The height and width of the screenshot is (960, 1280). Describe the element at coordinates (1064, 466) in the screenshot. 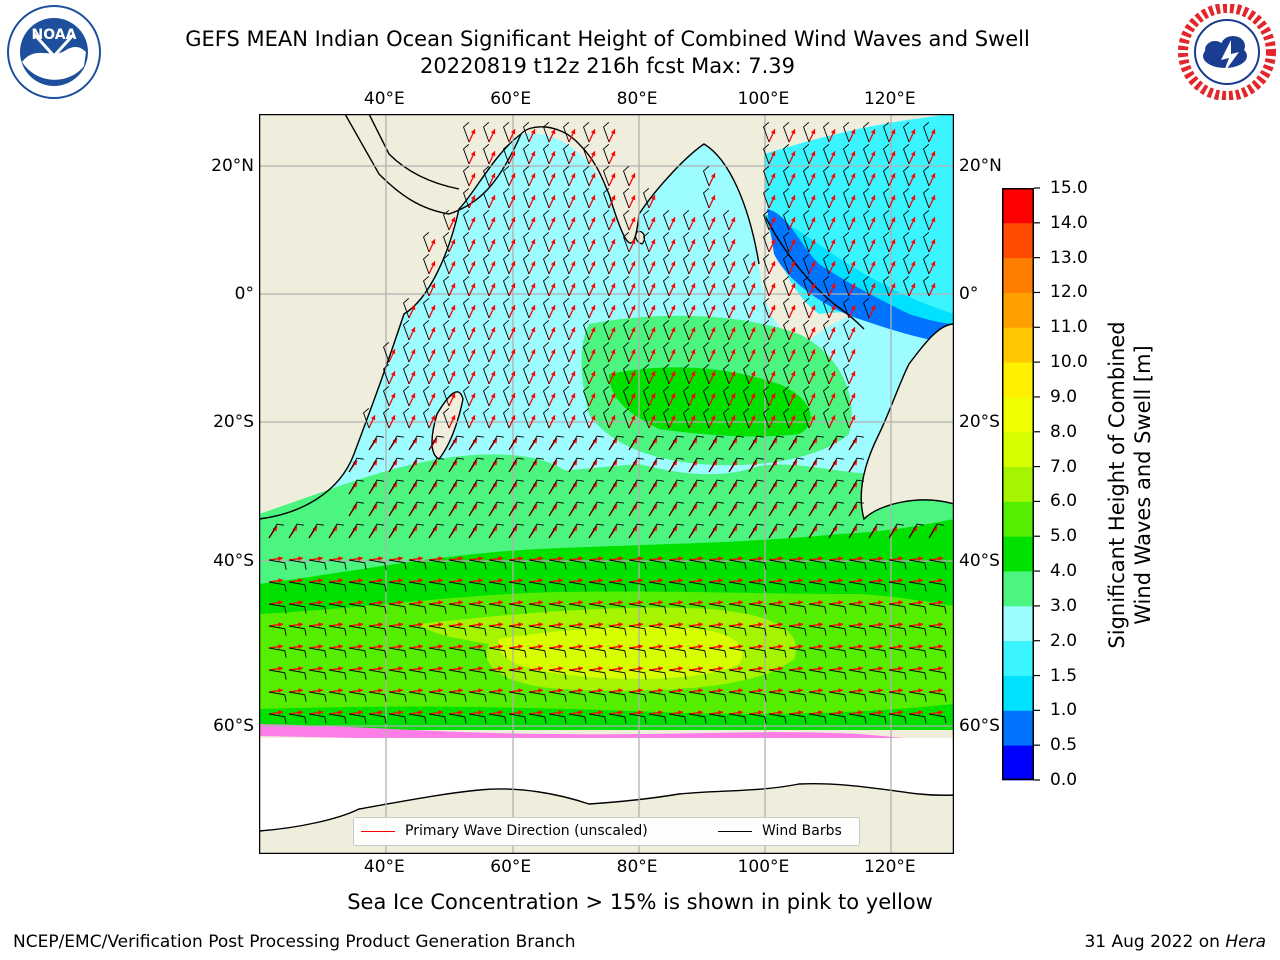

I see `colorbar-tick-label: 7.0` at that location.